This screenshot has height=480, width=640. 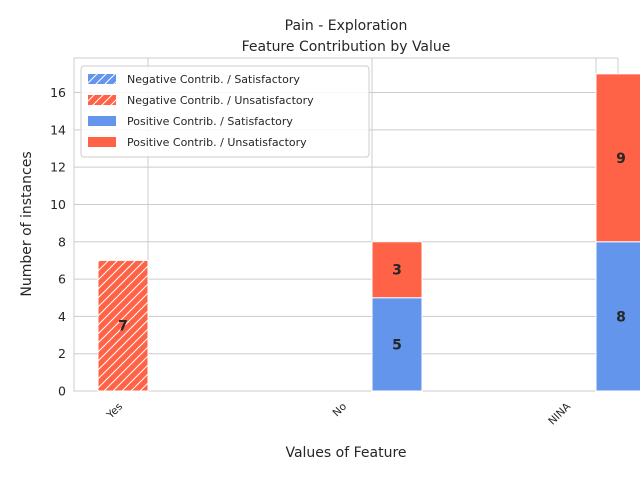 I want to click on bar-value-label: 9, so click(x=621, y=159).